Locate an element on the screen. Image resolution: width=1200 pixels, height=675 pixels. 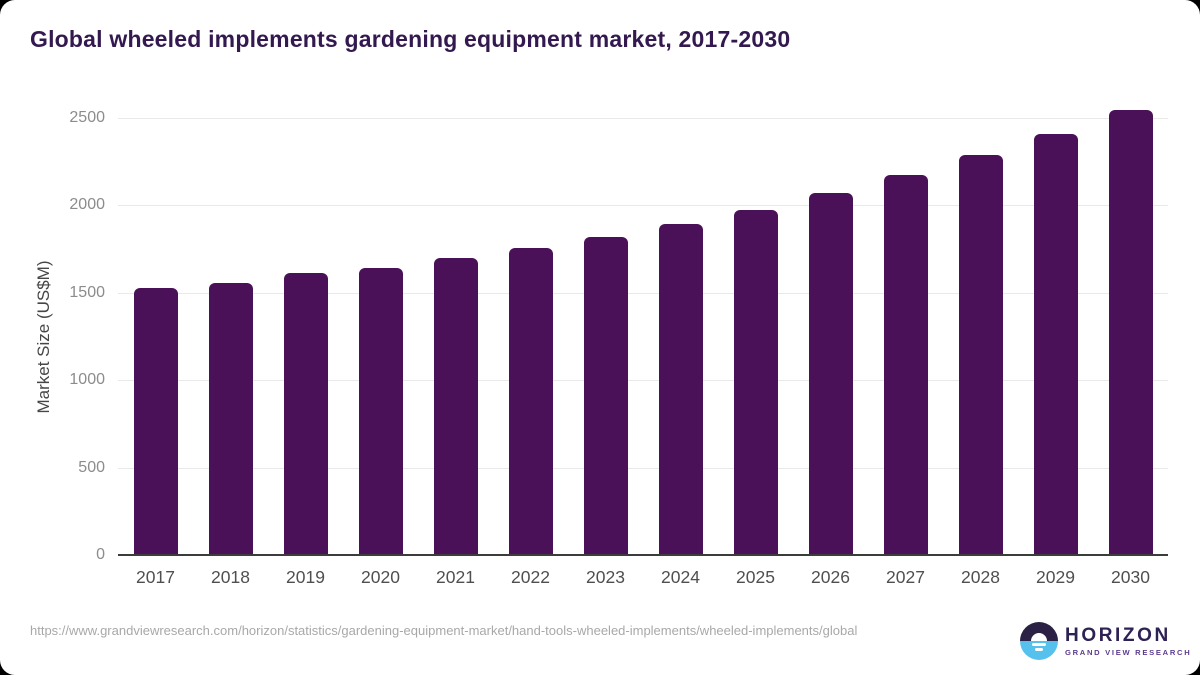
x-label-2021: 2021 is located at coordinates (455, 577).